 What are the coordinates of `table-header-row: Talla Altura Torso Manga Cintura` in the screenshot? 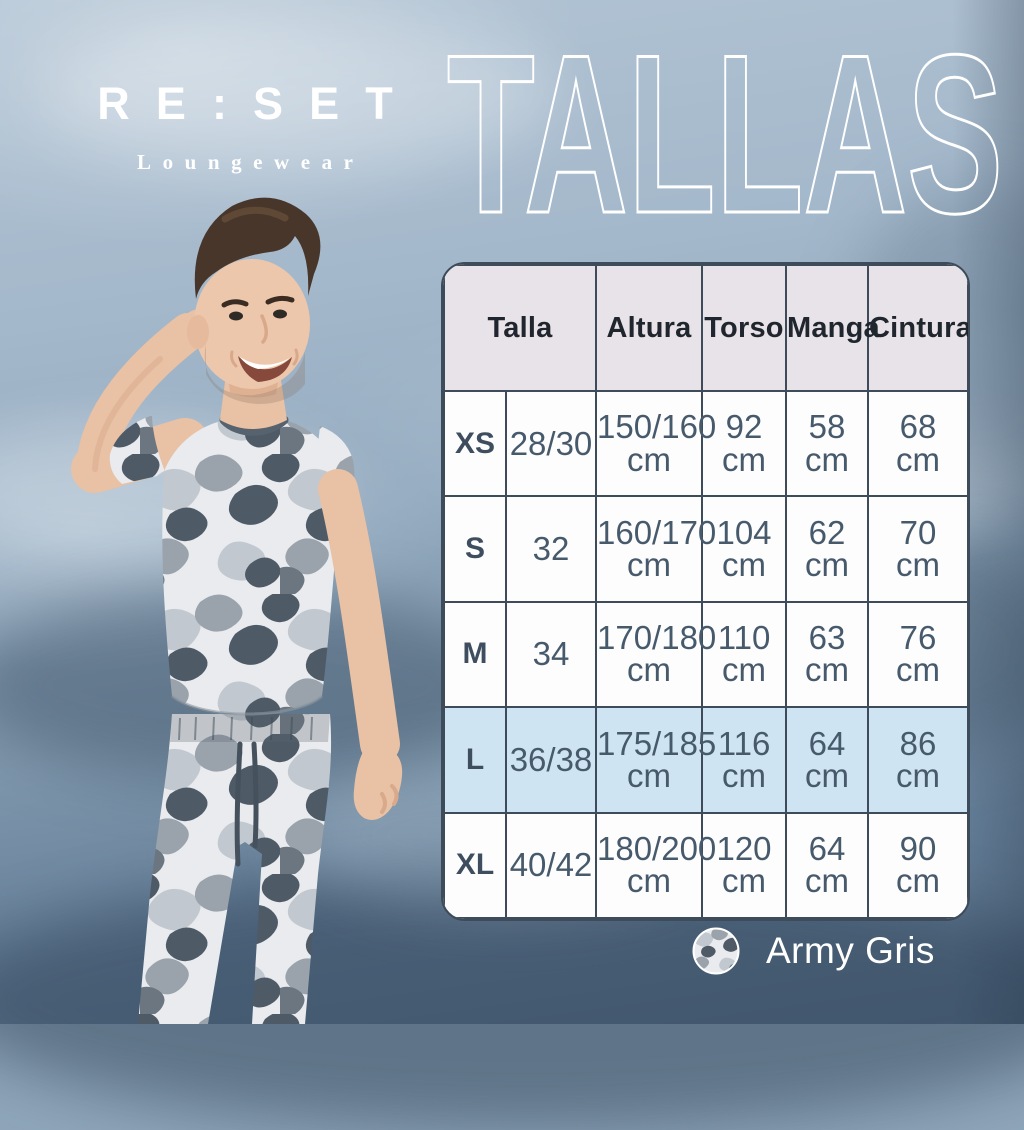 It's located at (705, 328).